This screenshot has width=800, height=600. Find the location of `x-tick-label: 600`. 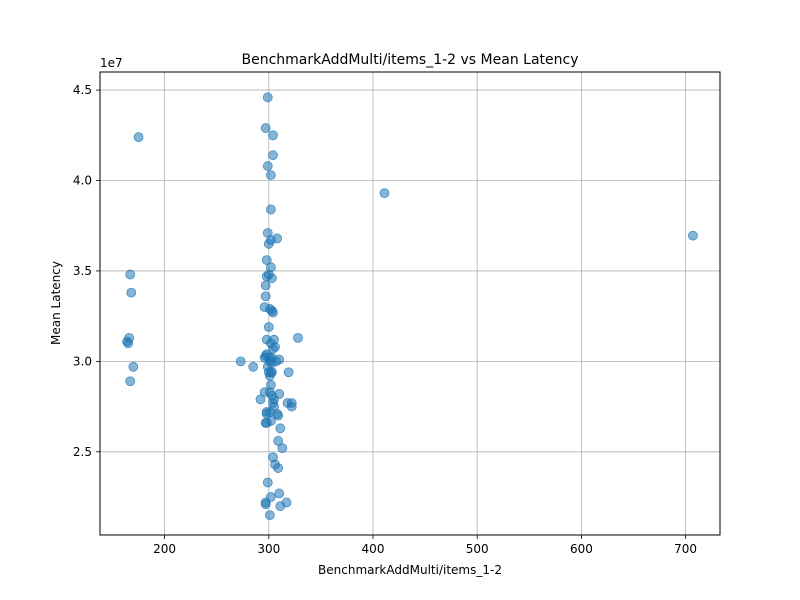

x-tick-label: 600 is located at coordinates (581, 549).